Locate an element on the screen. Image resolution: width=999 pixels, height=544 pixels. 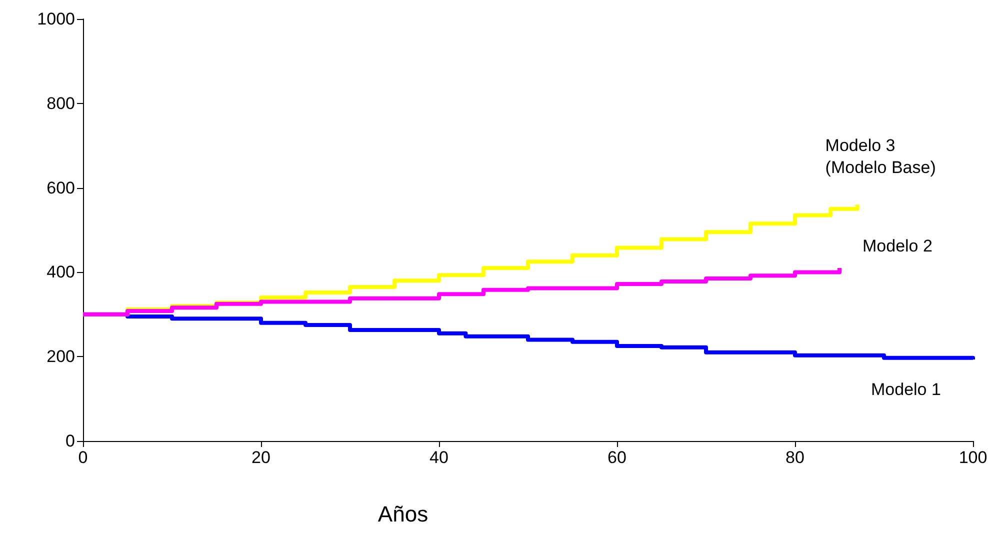
series-label: Modelo 2 is located at coordinates (897, 246).